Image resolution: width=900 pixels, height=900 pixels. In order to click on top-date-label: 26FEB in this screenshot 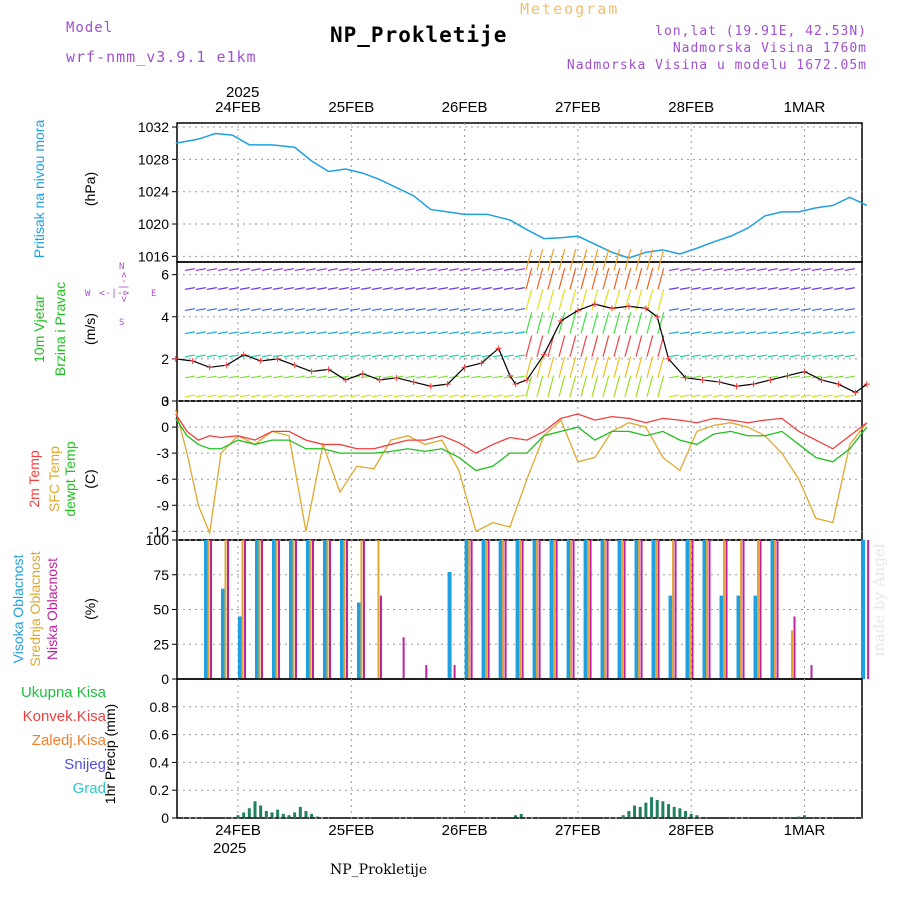, I will do `click(464, 107)`.